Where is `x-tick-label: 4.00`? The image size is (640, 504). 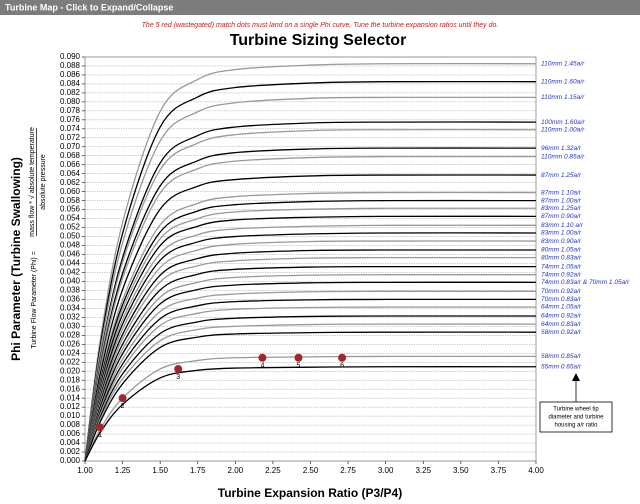 x-tick-label: 4.00 is located at coordinates (536, 470).